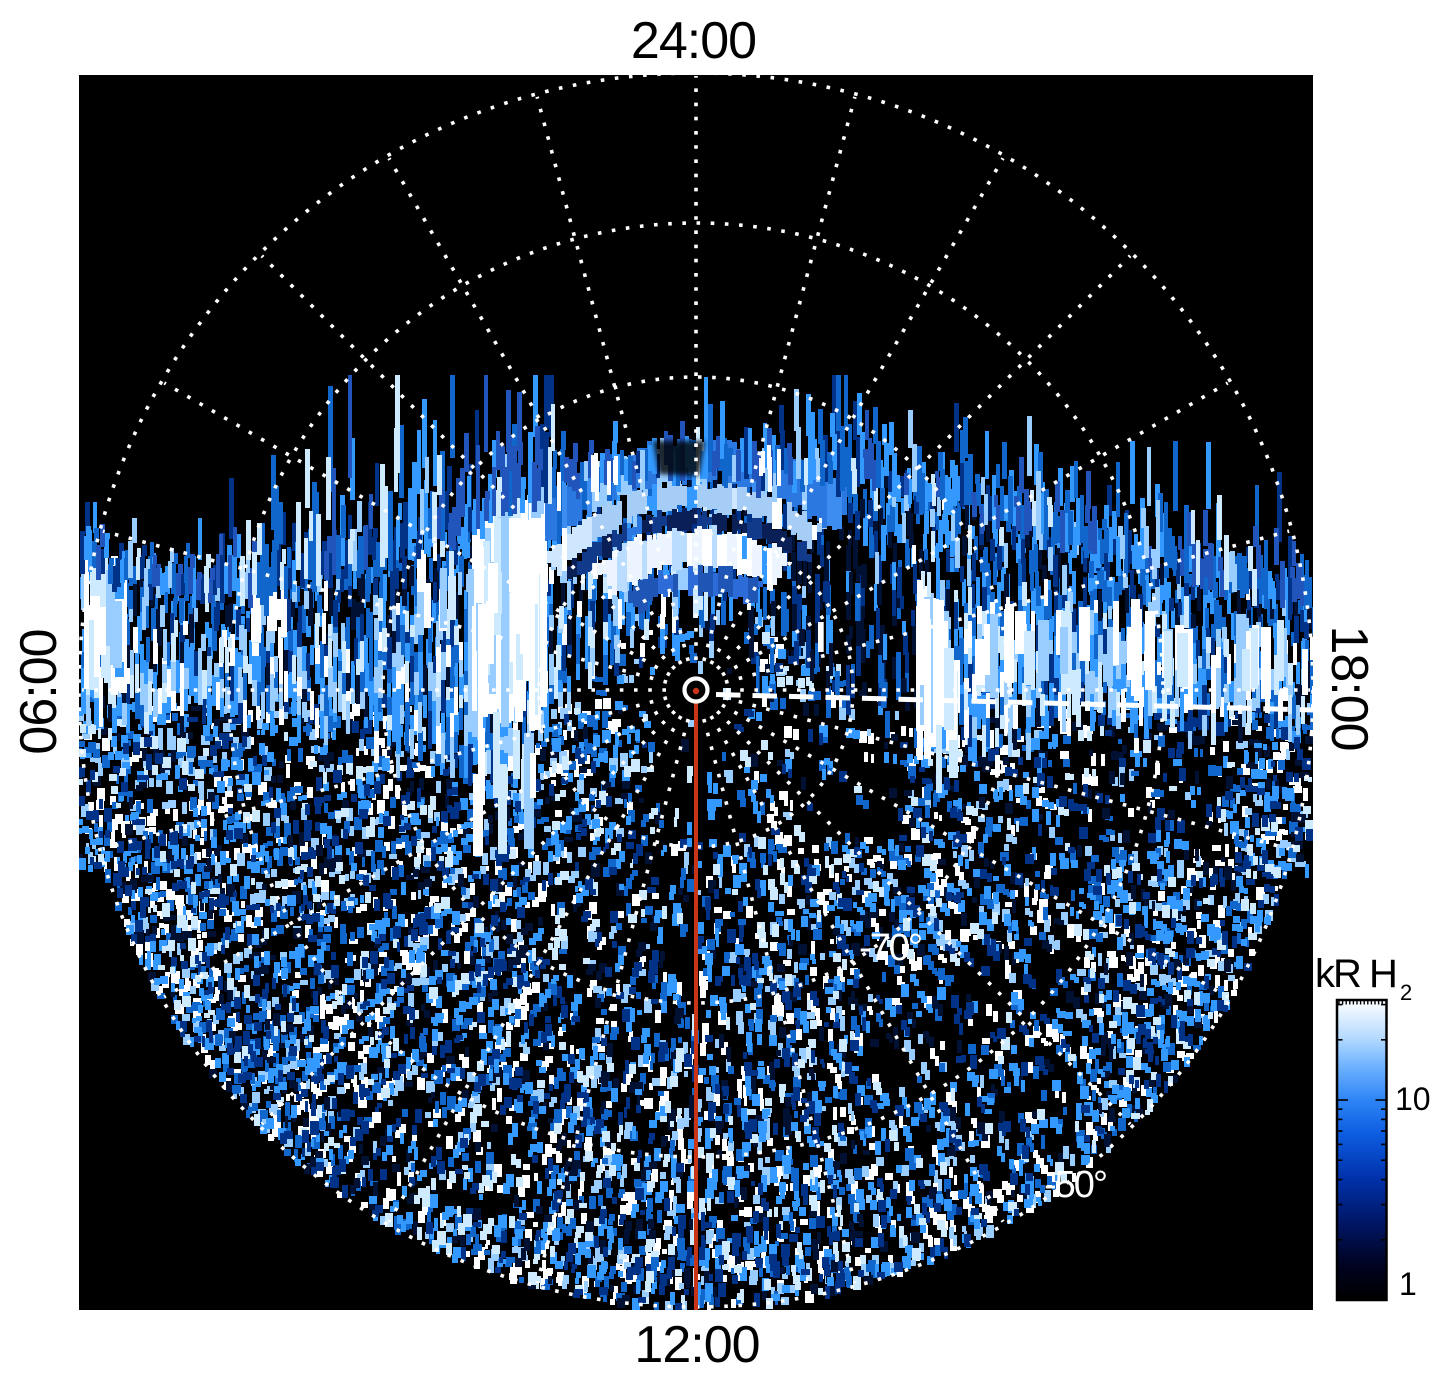 The height and width of the screenshot is (1384, 1447). Describe the element at coordinates (1413, 1099) in the screenshot. I see `svg-text: 10` at that location.